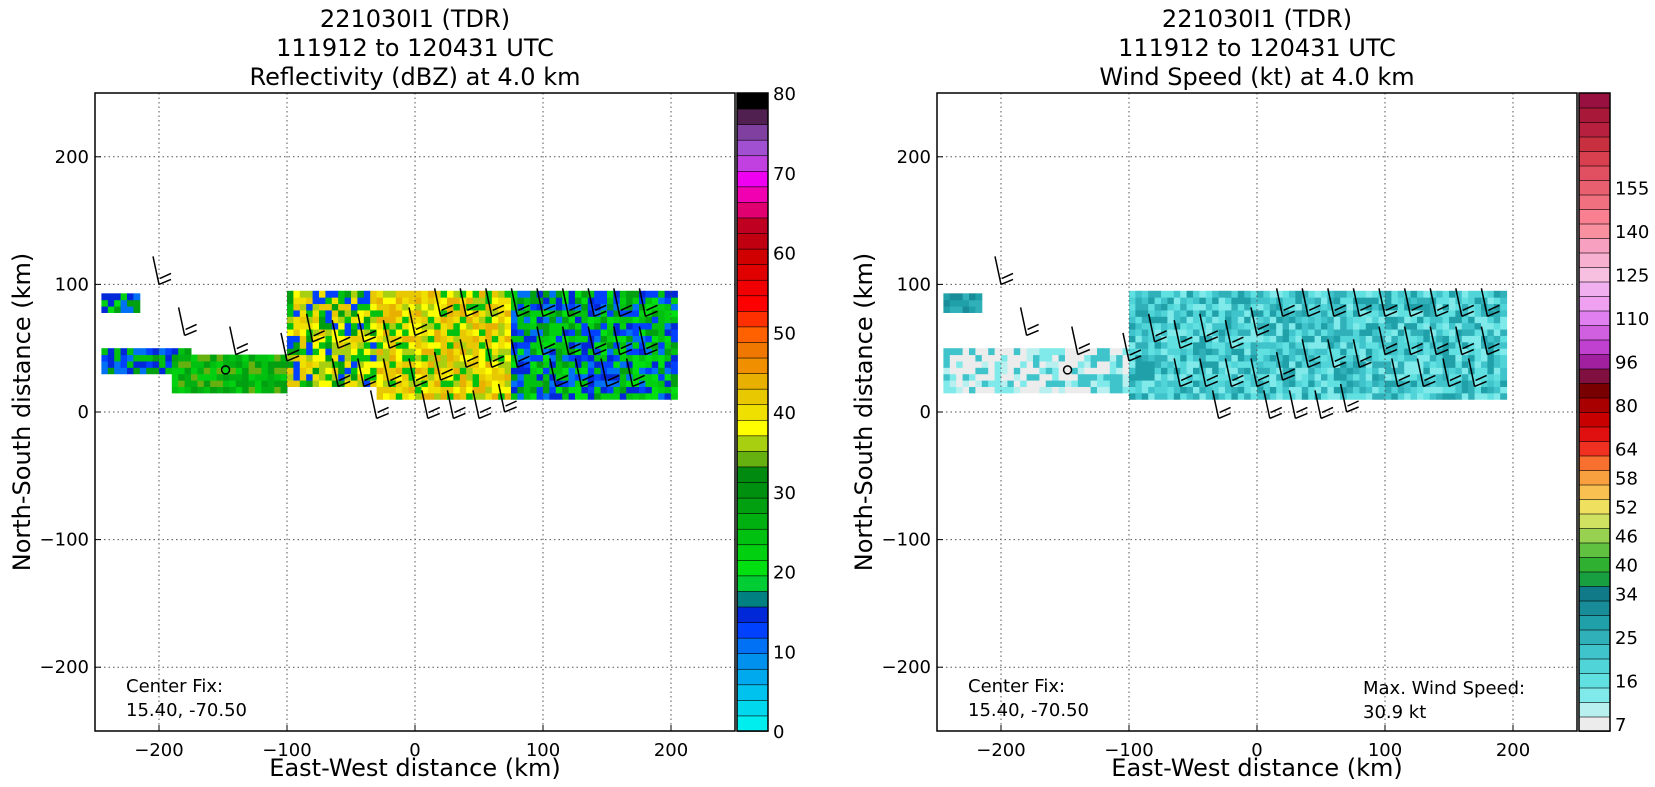 The height and width of the screenshot is (787, 1655). What do you see at coordinates (174, 686) in the screenshot?
I see `center-fix-label: Center Fix:` at bounding box center [174, 686].